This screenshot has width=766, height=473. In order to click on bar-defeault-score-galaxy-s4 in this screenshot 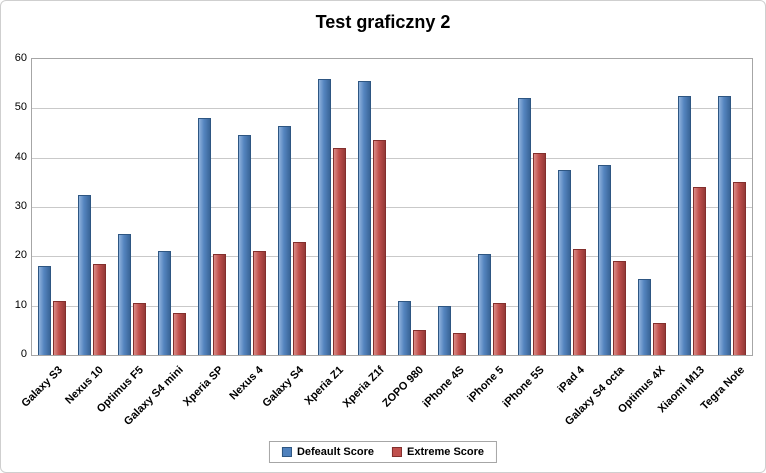, I will do `click(284, 240)`.